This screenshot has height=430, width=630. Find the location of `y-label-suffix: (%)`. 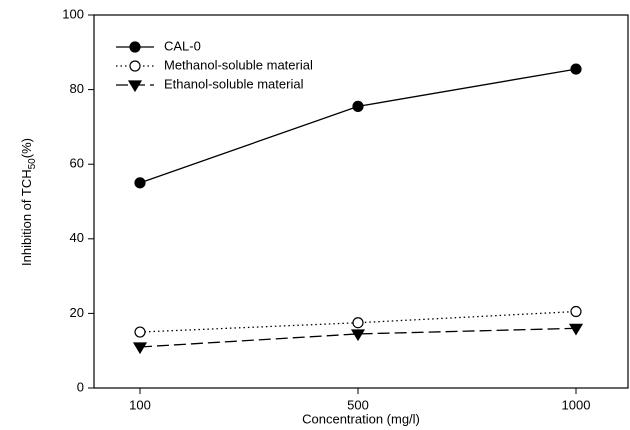

y-label-suffix: (%) is located at coordinates (26, 148).